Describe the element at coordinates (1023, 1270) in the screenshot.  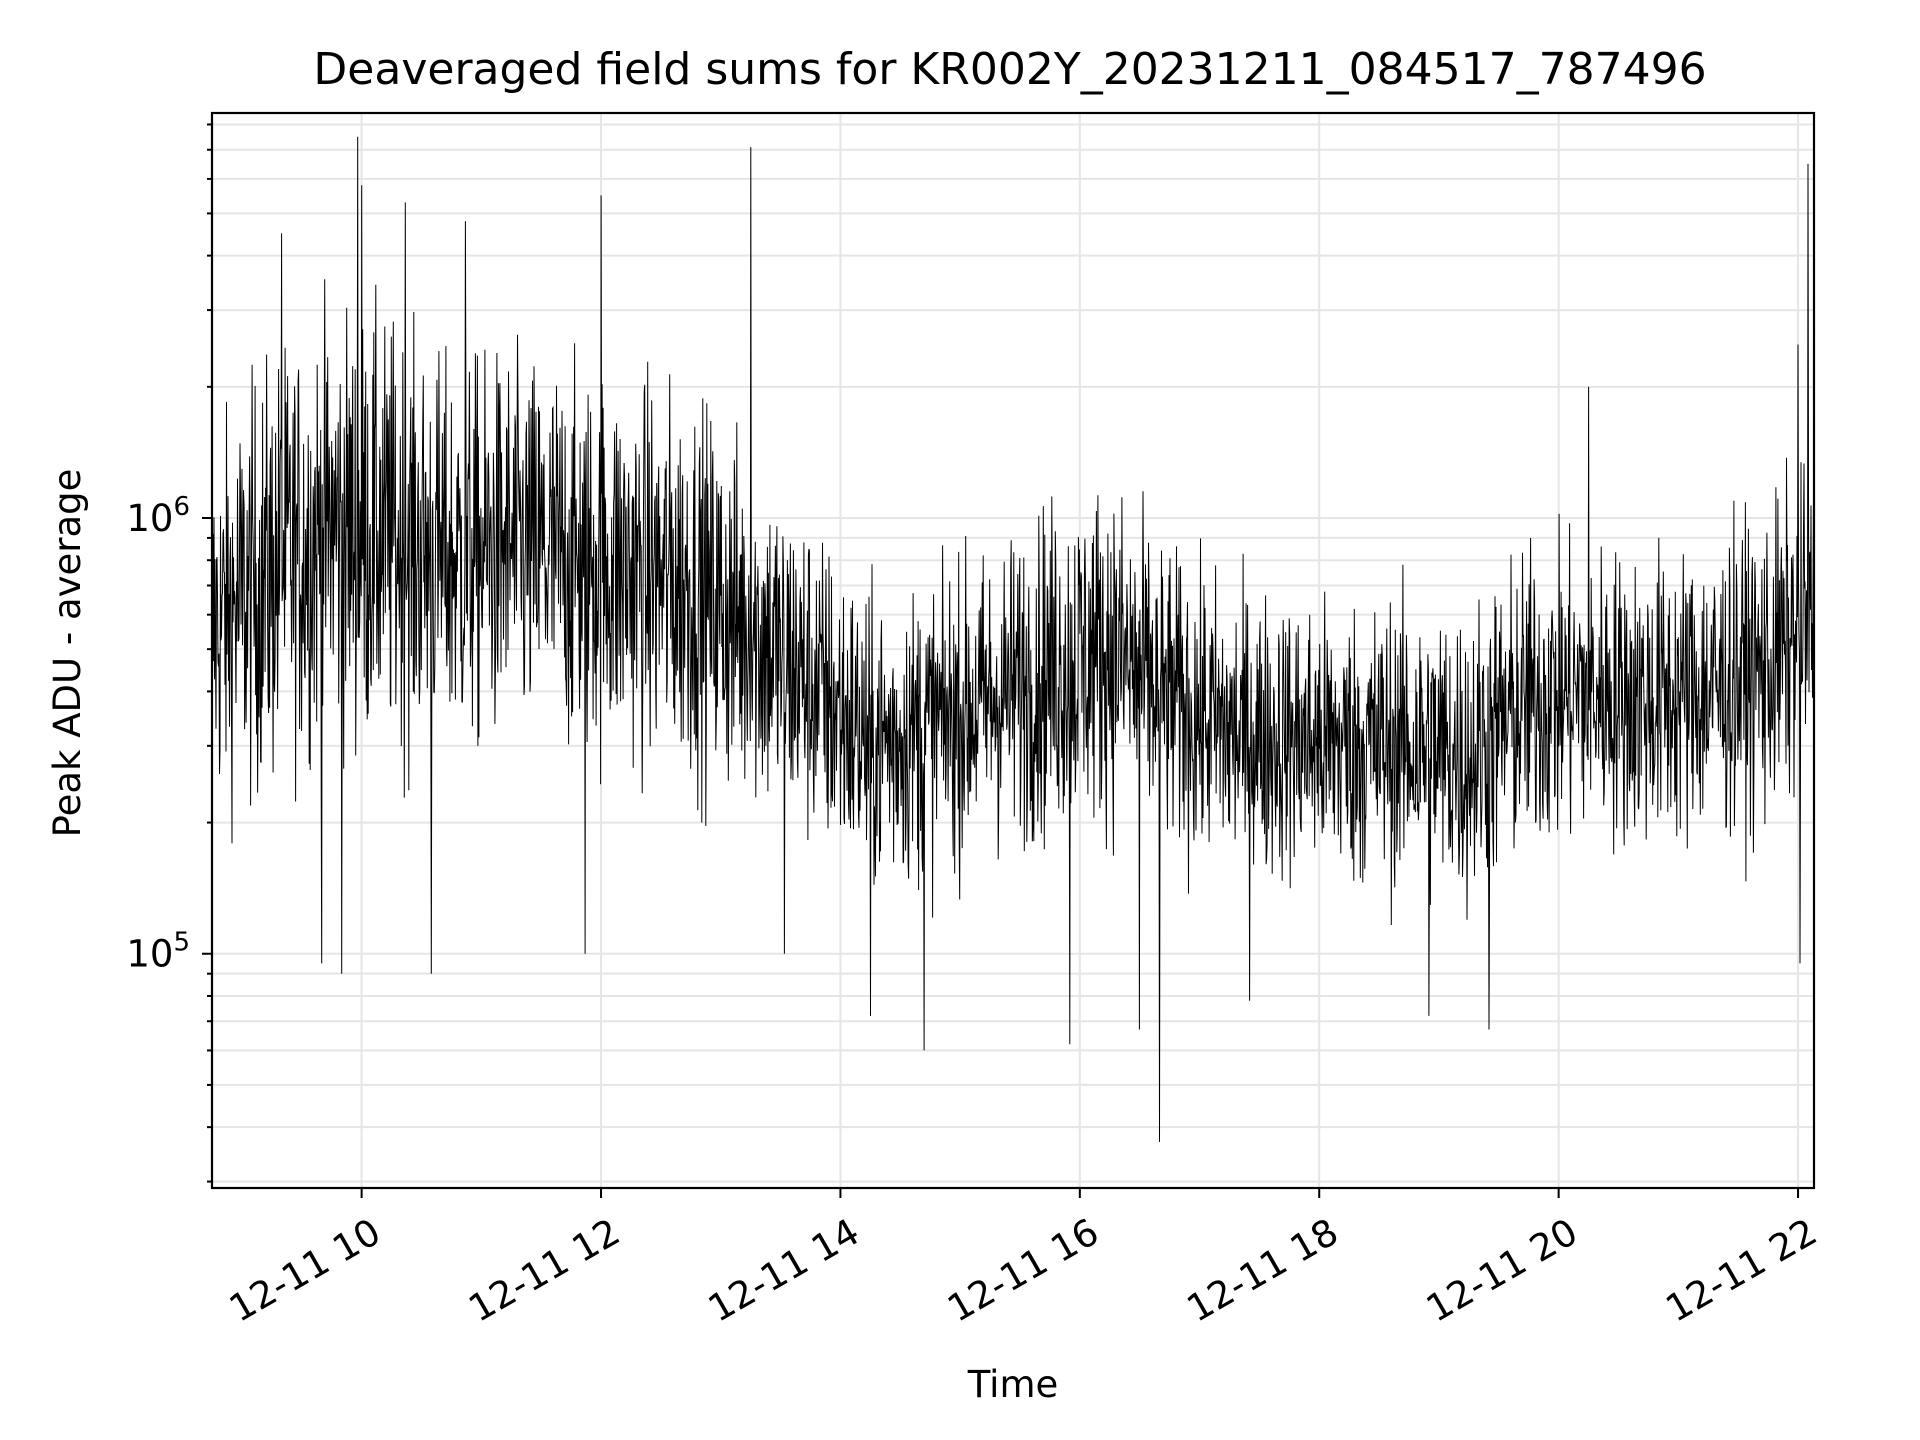
I see `x-tick-label: 12-11 16` at that location.